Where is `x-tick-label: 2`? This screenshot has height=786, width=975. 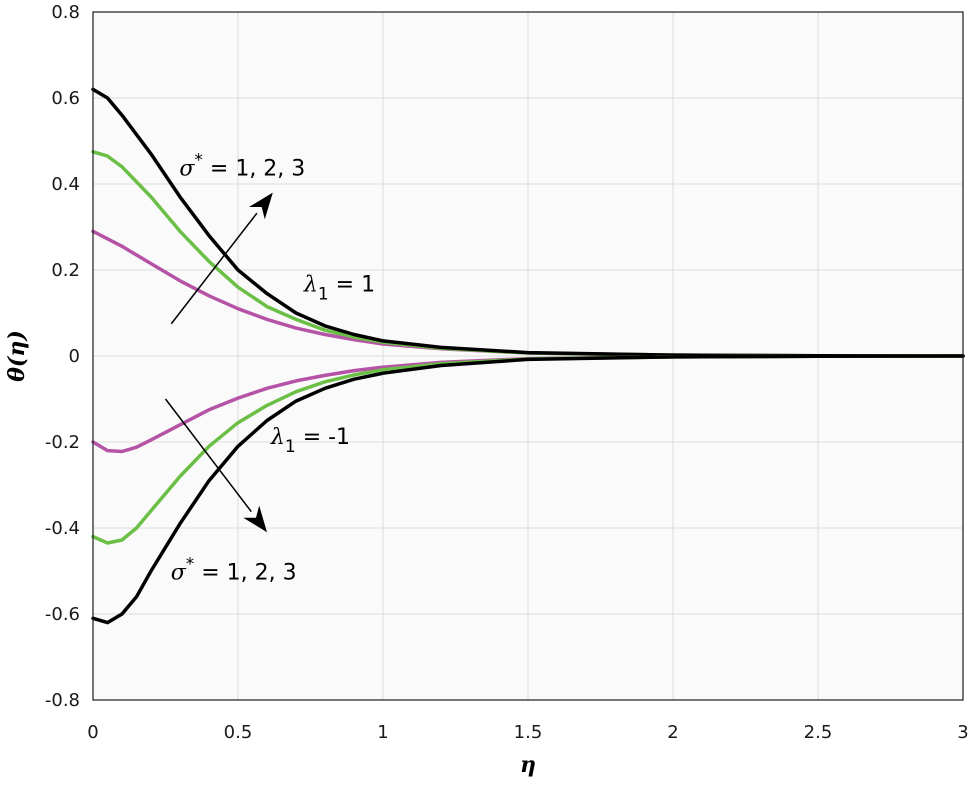 x-tick-label: 2 is located at coordinates (672, 732).